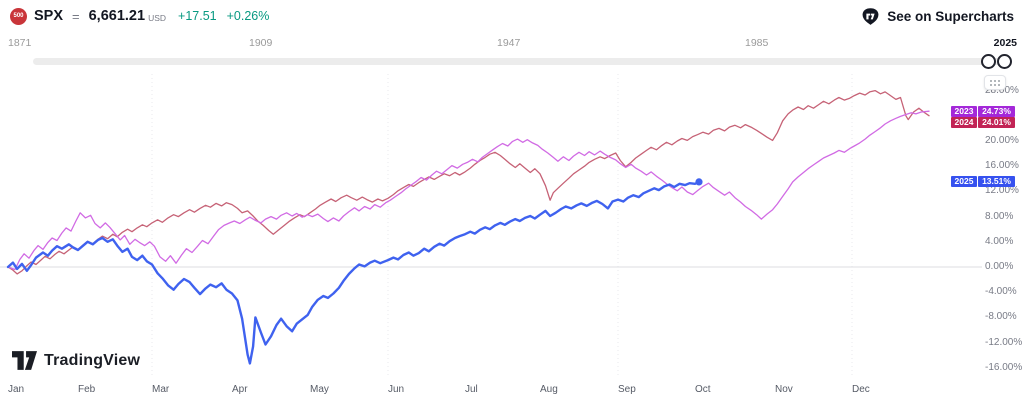 Image resolution: width=1024 pixels, height=401 pixels. I want to click on timeline-year-1871: 1871, so click(20, 43).